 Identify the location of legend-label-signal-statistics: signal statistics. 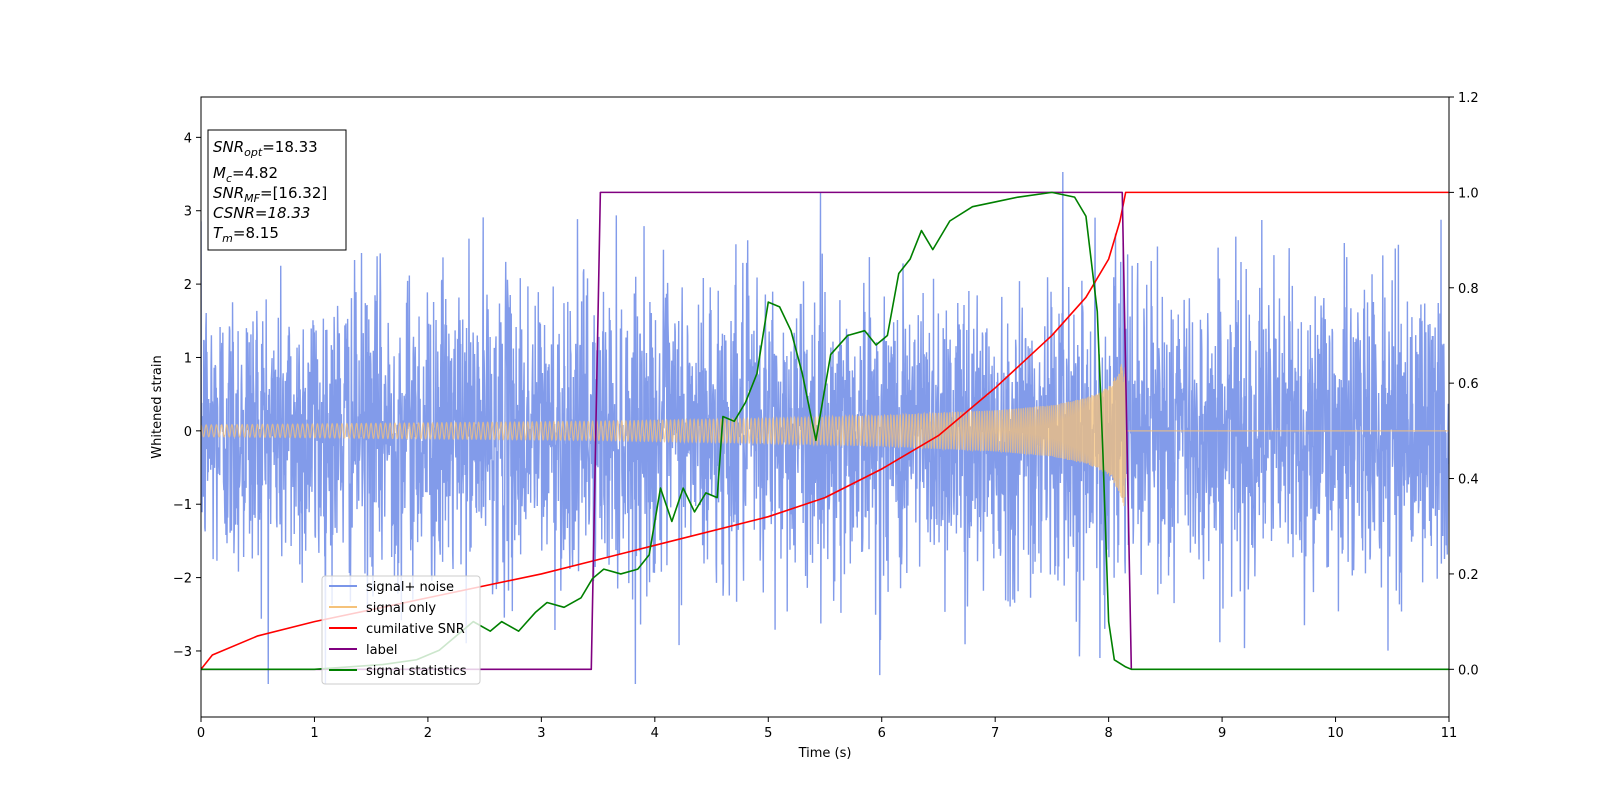
(416, 671).